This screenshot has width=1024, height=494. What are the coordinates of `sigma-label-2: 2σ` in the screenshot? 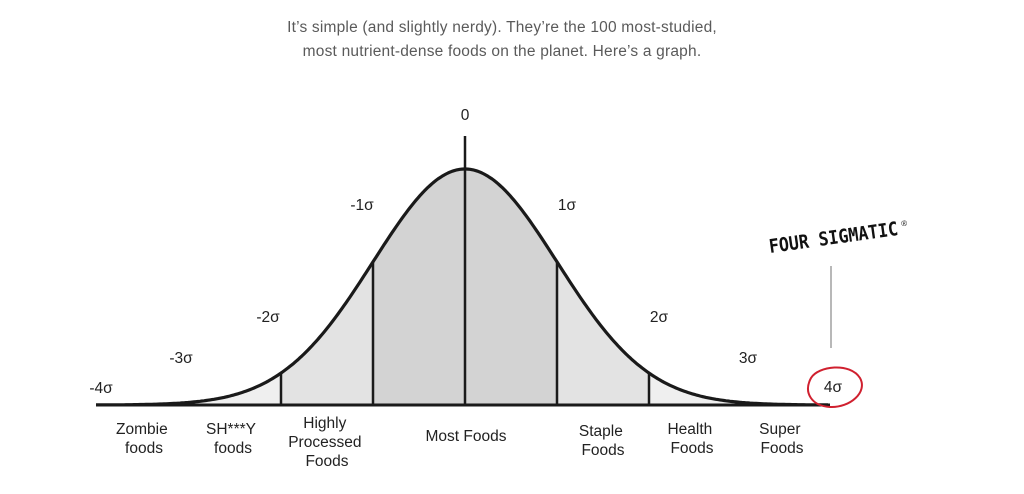 It's located at (659, 317).